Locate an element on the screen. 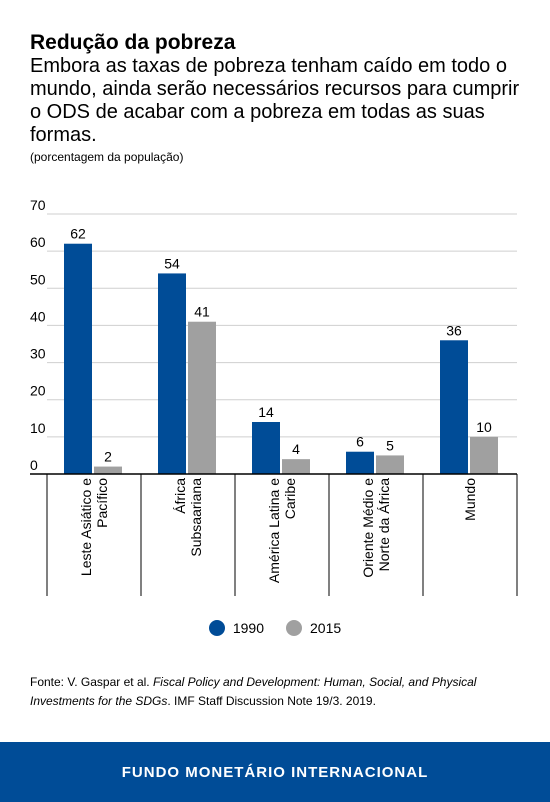  legend-item-1990: 1990 is located at coordinates (236, 628).